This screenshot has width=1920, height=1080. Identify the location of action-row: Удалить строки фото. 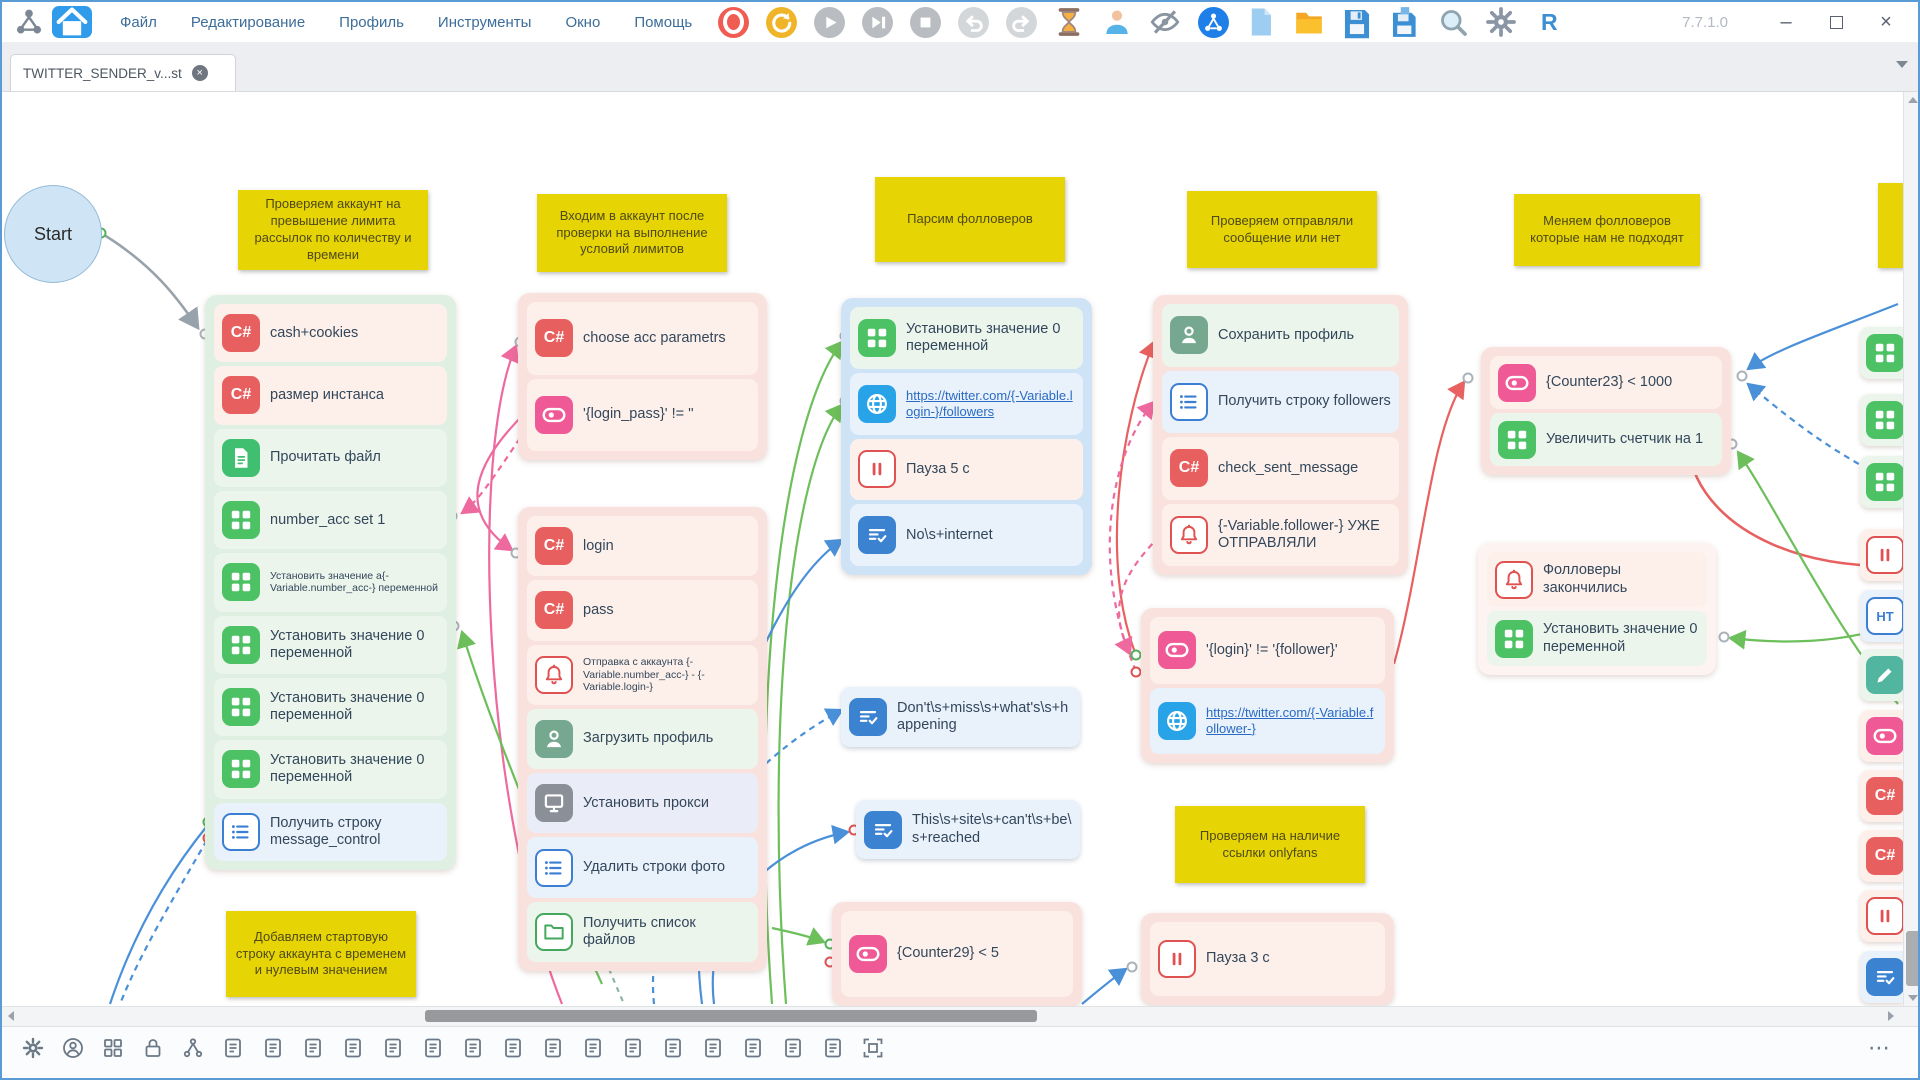
(642, 867).